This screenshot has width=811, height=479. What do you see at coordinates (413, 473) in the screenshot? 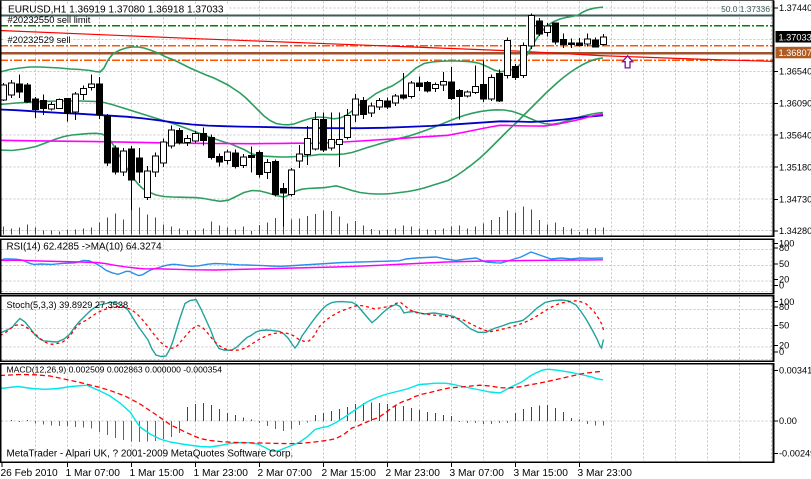
I see `svg-text: 2 Mar 23:00` at bounding box center [413, 473].